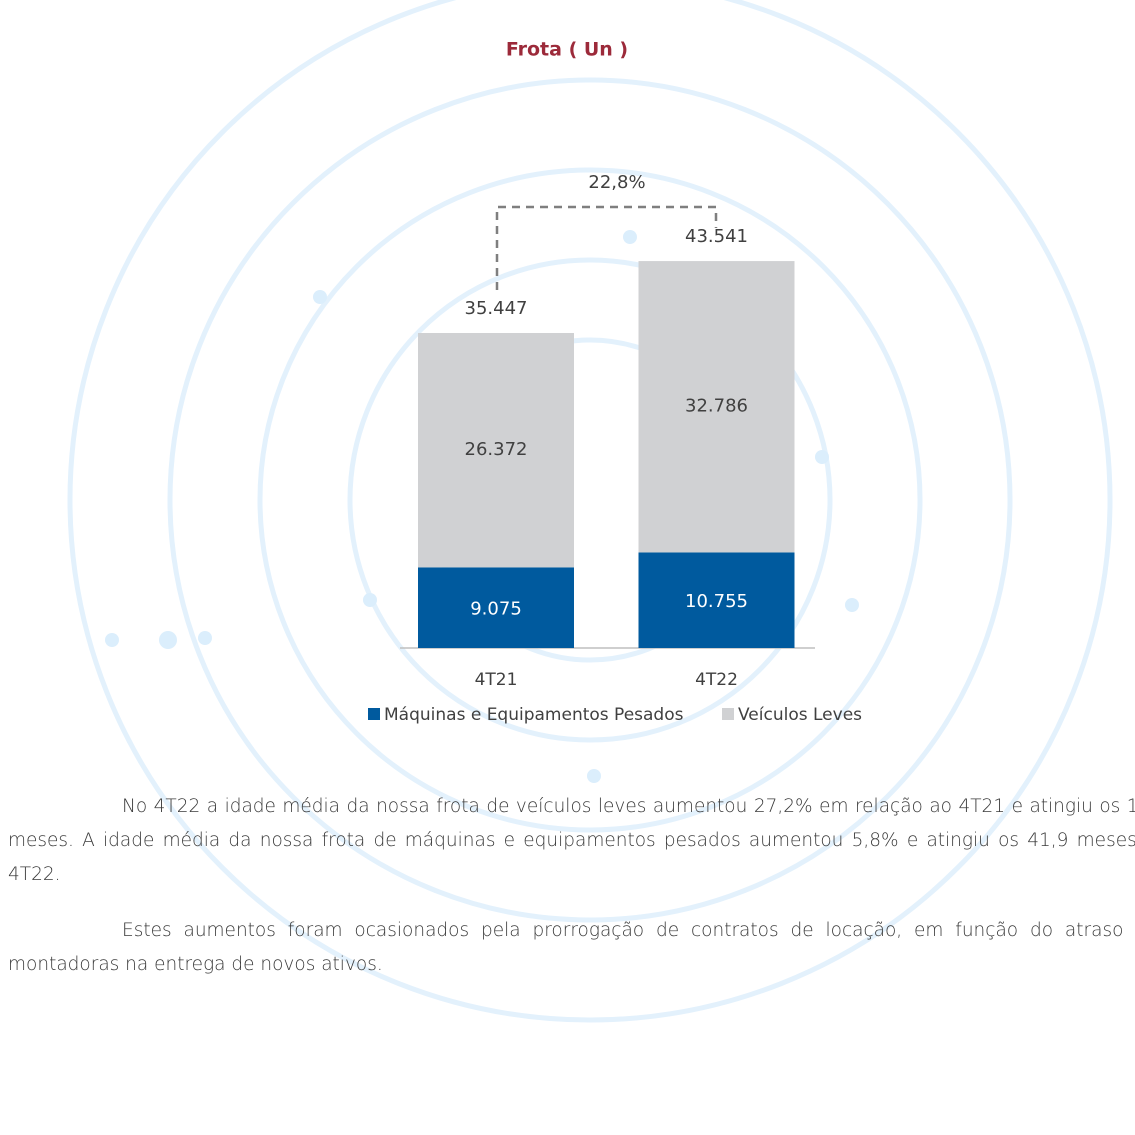 The height and width of the screenshot is (1135, 1135). I want to click on growth-annotation: 22,8%, so click(616, 182).